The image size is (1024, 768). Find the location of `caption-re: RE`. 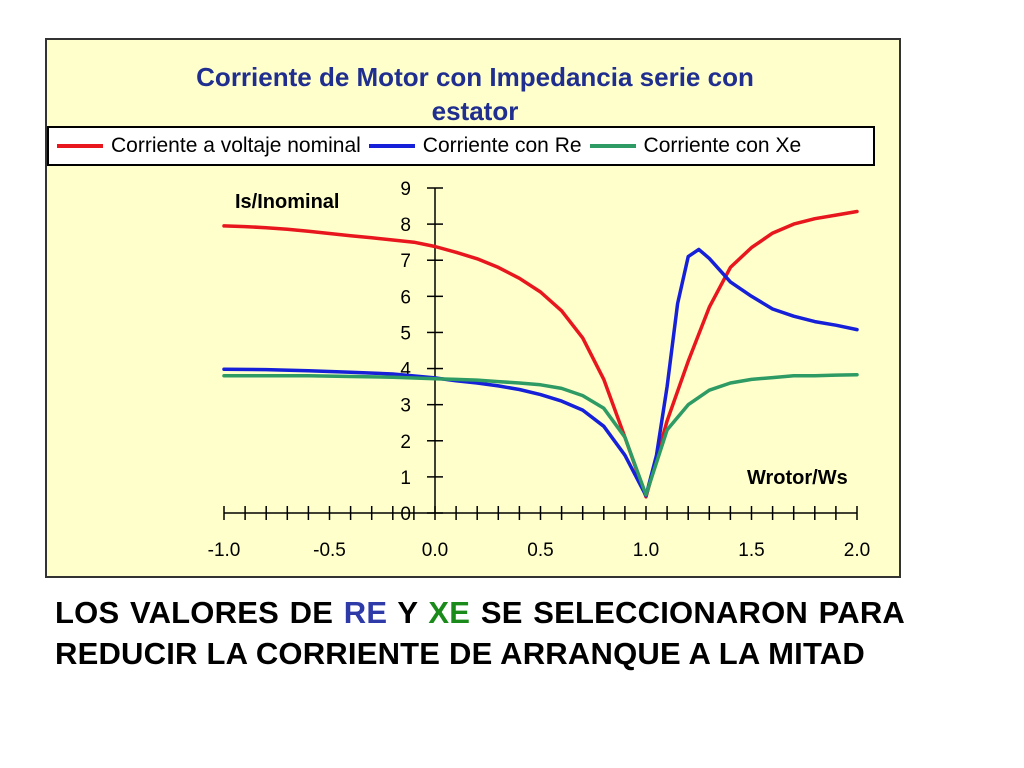

caption-re: RE is located at coordinates (365, 612).